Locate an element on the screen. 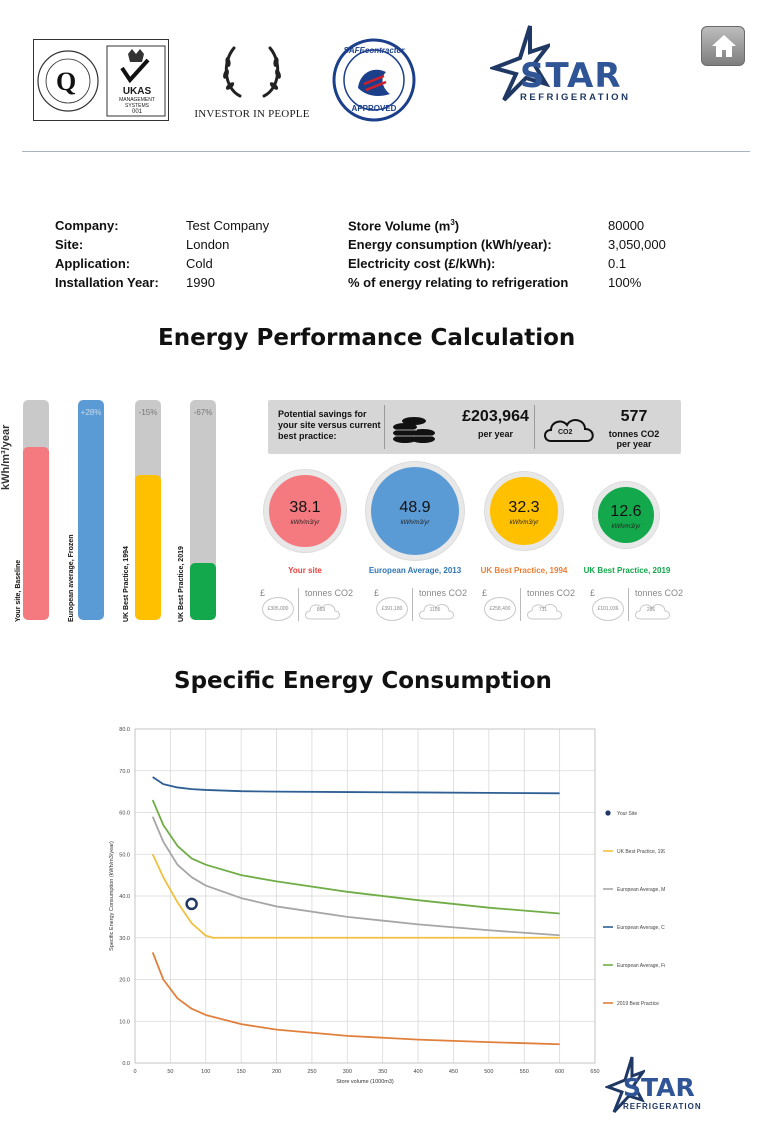  bar-pct-uk-2019: -67% is located at coordinates (203, 412).